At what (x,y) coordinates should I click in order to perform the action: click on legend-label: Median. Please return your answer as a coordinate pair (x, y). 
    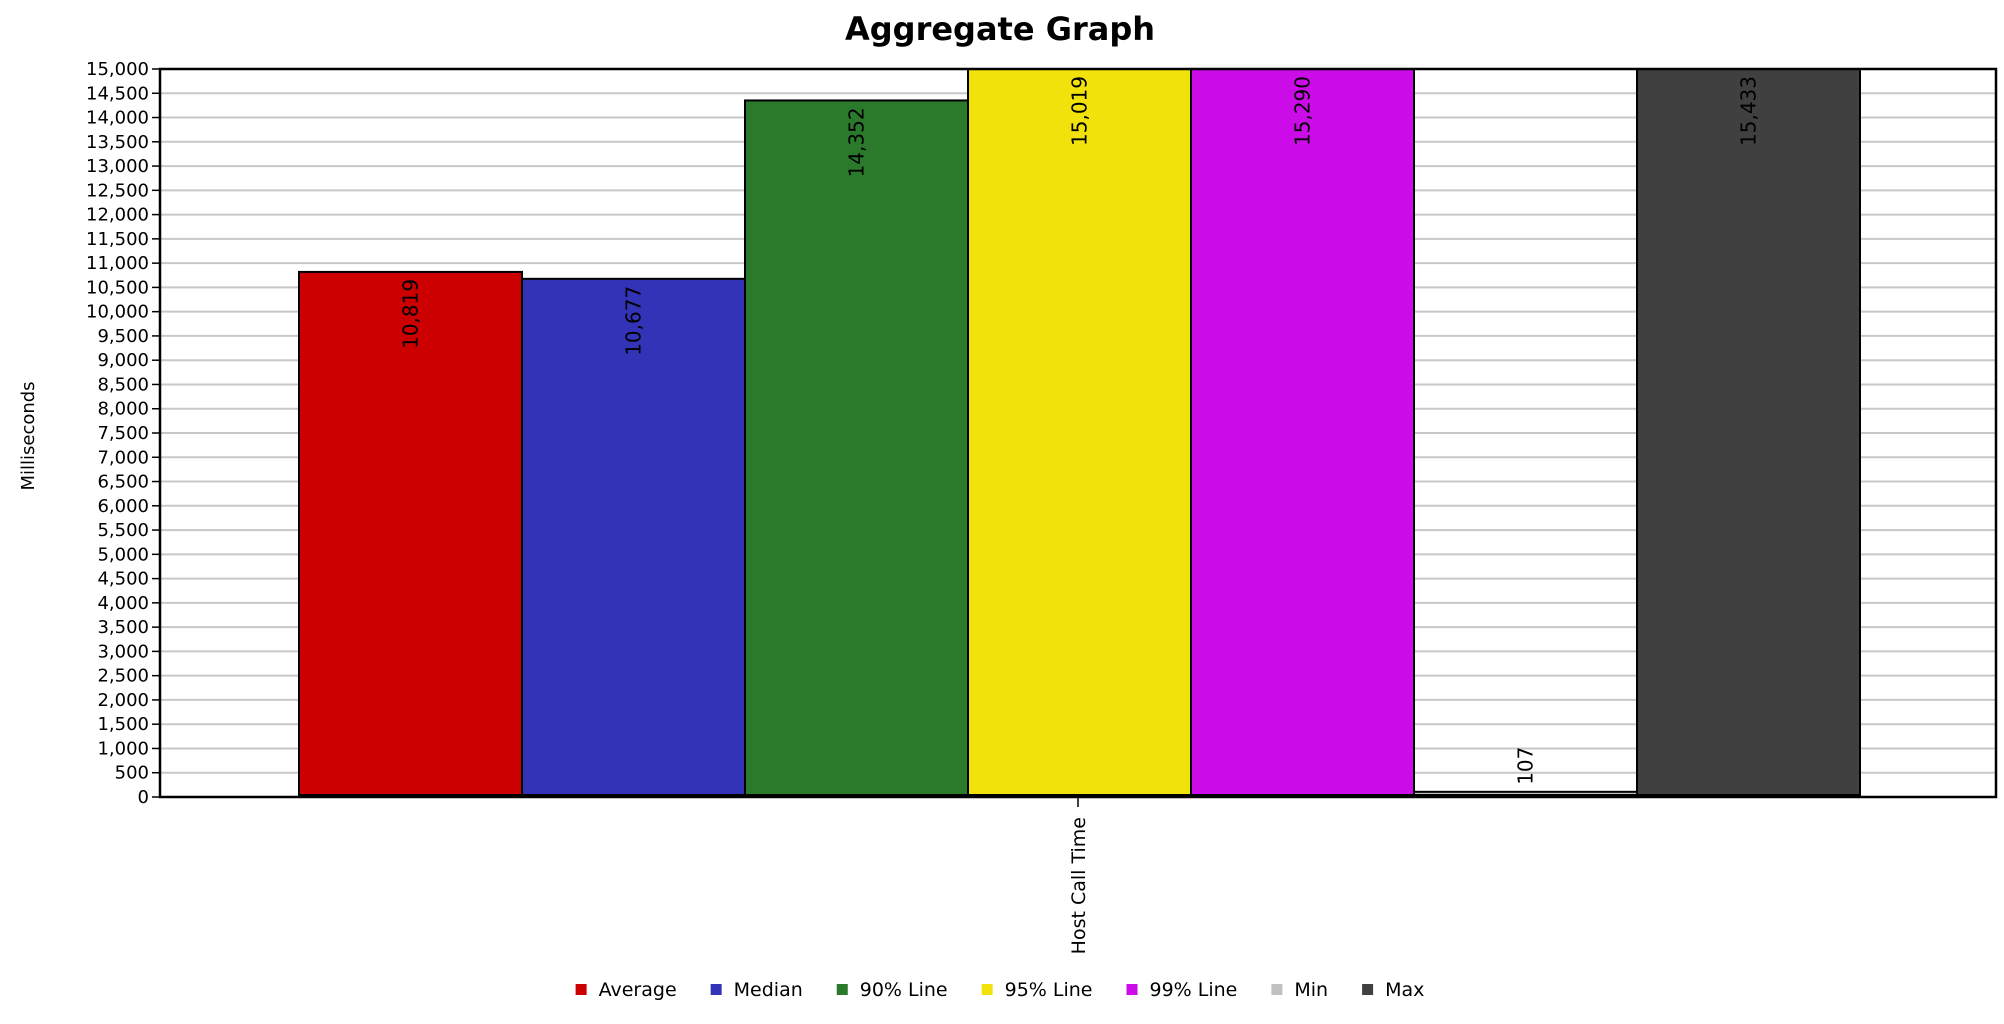
    Looking at the image, I should click on (768, 990).